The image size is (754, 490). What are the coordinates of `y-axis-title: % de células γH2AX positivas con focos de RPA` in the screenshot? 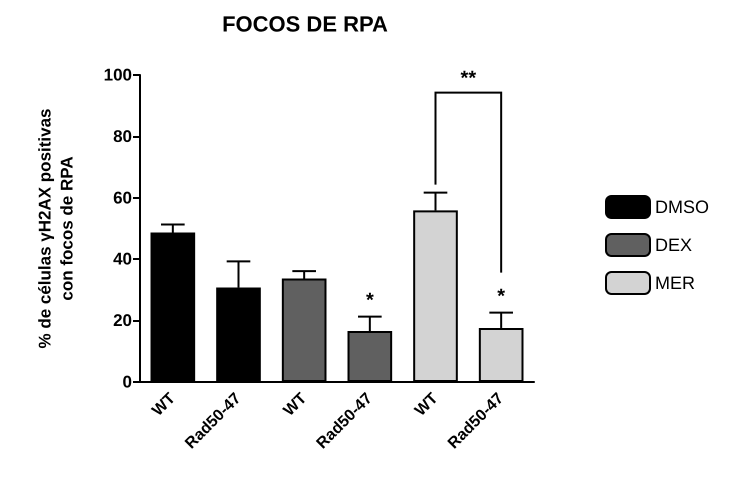 It's located at (56, 228).